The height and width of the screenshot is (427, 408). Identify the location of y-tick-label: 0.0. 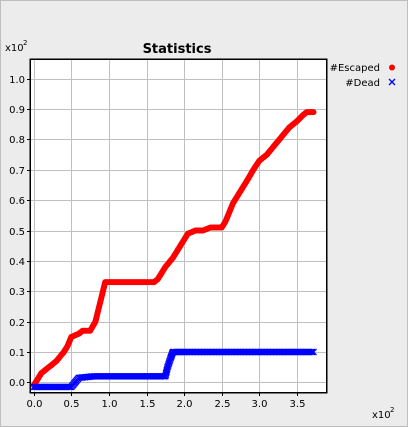
(17, 383).